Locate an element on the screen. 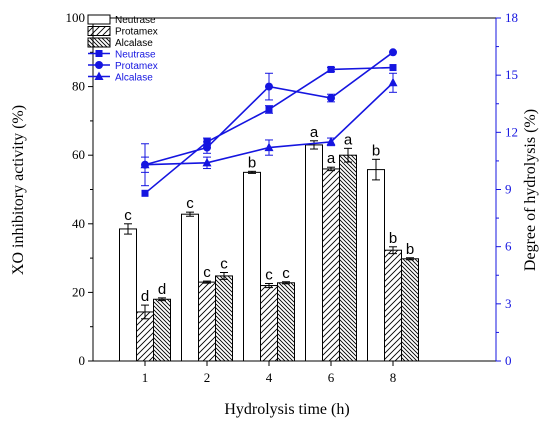 The image size is (550, 421). y2-tick-label: 0 is located at coordinates (508, 360).